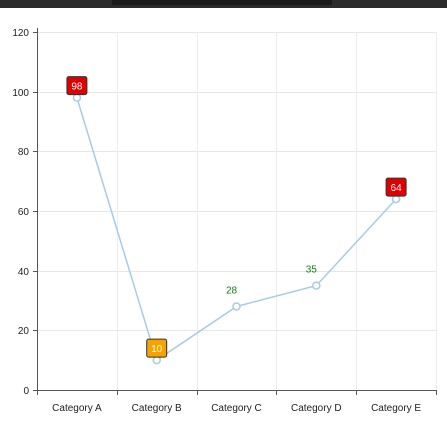  I want to click on data-label: 28, so click(232, 290).